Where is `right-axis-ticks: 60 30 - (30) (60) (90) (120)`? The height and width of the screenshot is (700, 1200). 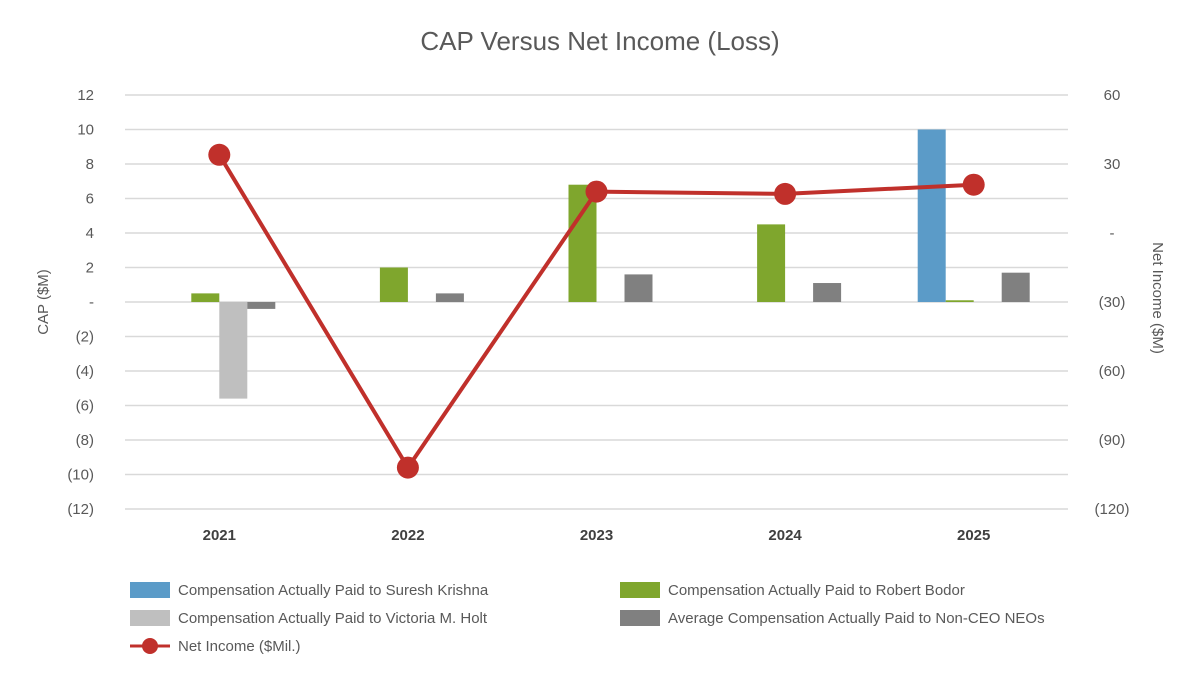 right-axis-ticks: 60 30 - (30) (60) (90) (120) is located at coordinates (1111, 302).